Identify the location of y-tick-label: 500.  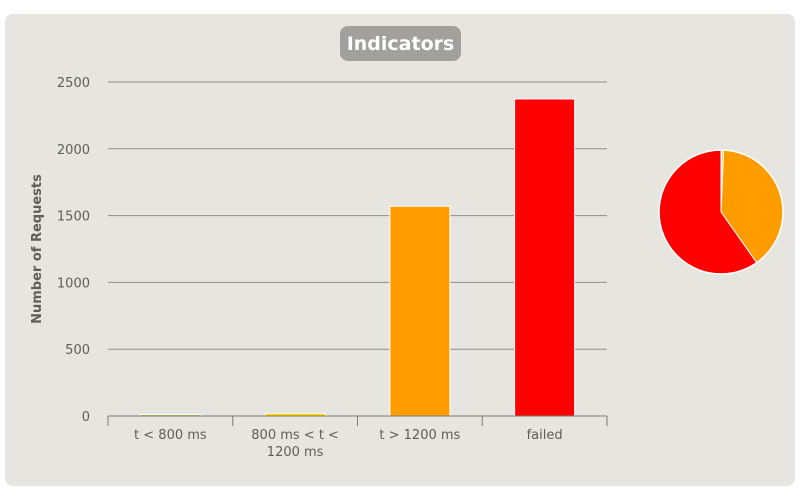
(77, 350).